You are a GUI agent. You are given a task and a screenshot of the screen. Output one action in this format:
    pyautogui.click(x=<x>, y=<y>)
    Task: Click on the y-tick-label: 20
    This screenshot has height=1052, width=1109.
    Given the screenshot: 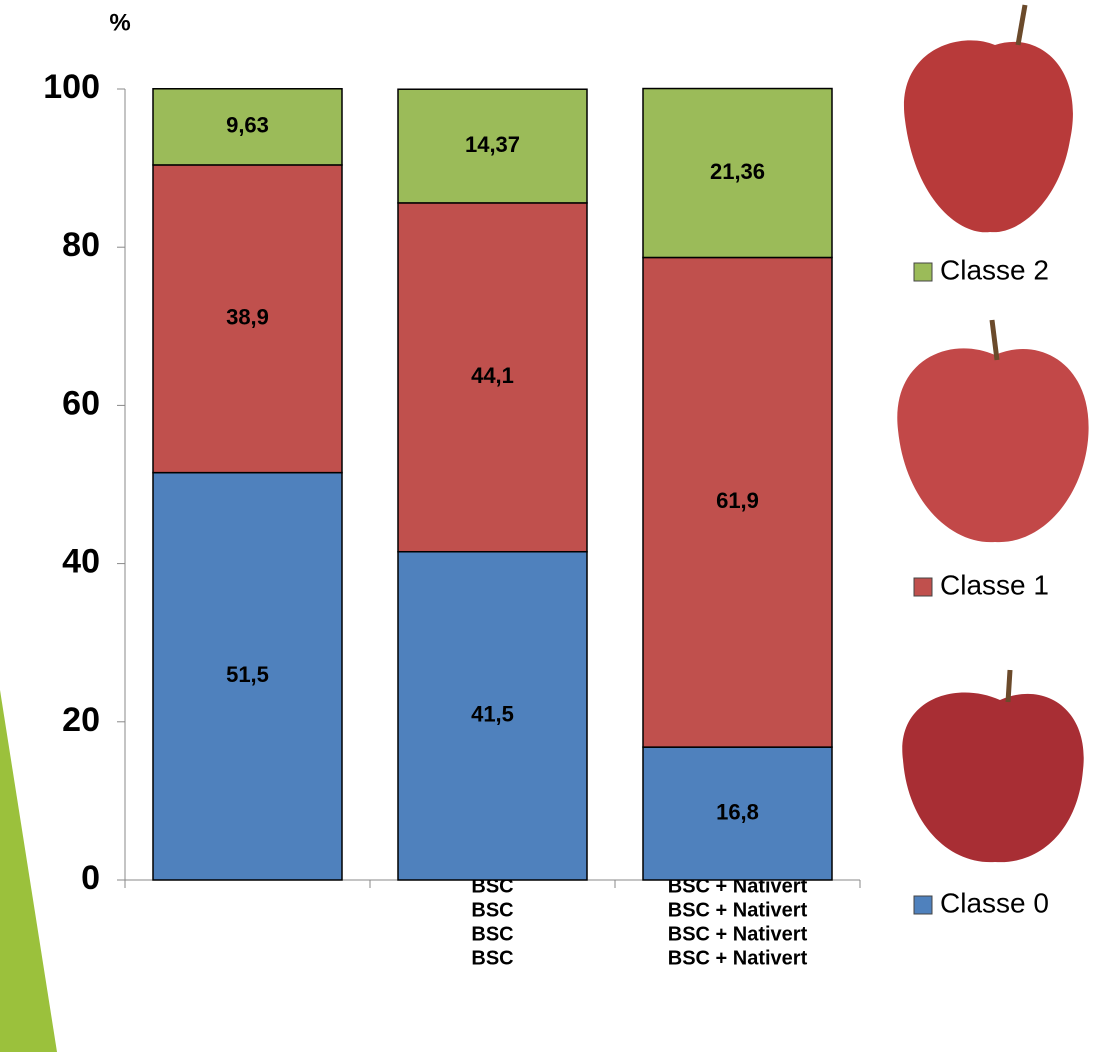 What is the action you would take?
    pyautogui.click(x=81, y=720)
    